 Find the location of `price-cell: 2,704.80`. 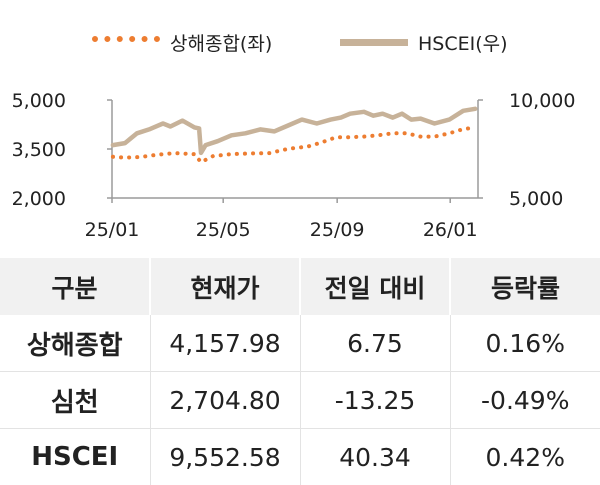

price-cell: 2,704.80 is located at coordinates (225, 400).